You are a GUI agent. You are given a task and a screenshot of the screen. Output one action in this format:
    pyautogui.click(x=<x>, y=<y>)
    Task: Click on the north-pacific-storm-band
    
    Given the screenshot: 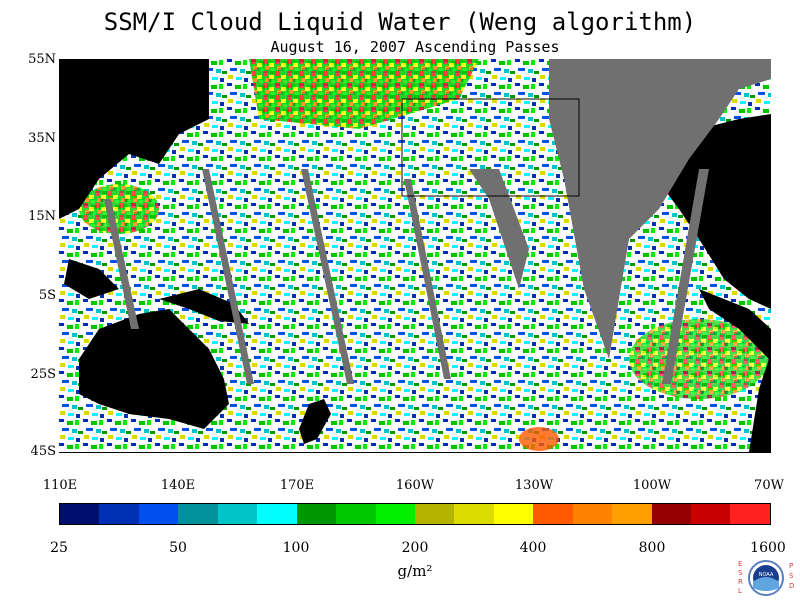 What is the action you would take?
    pyautogui.click(x=364, y=94)
    